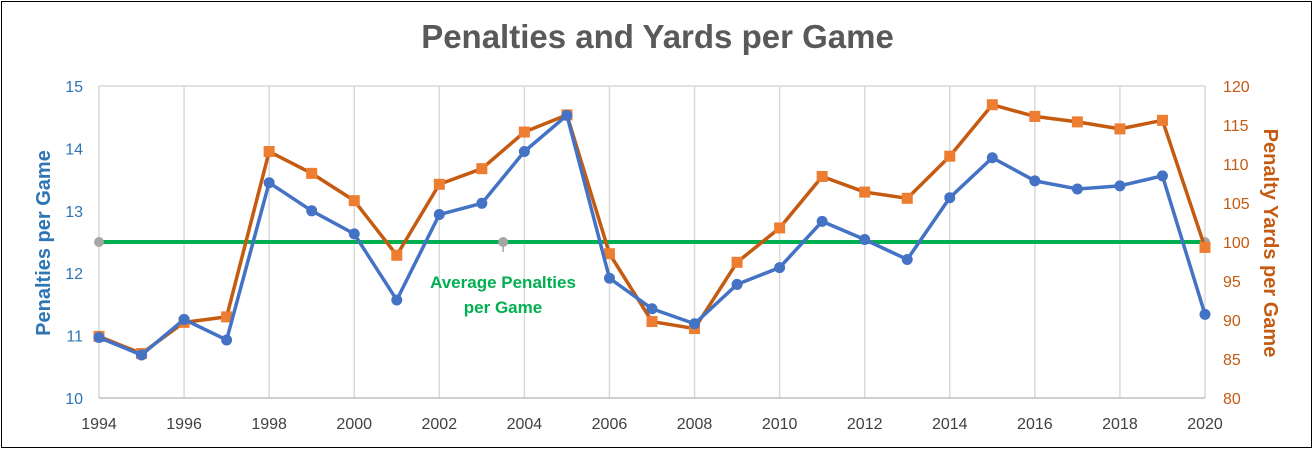 The height and width of the screenshot is (451, 1315). I want to click on penalty-yards-point-1998, so click(269, 152).